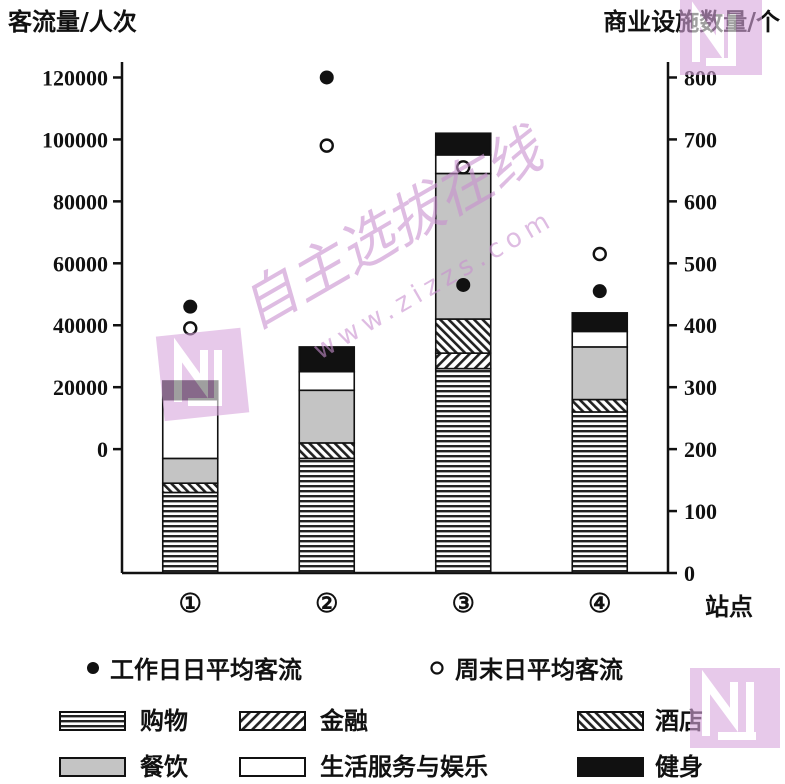  I want to click on right-tick-label: 200, so click(700, 449).